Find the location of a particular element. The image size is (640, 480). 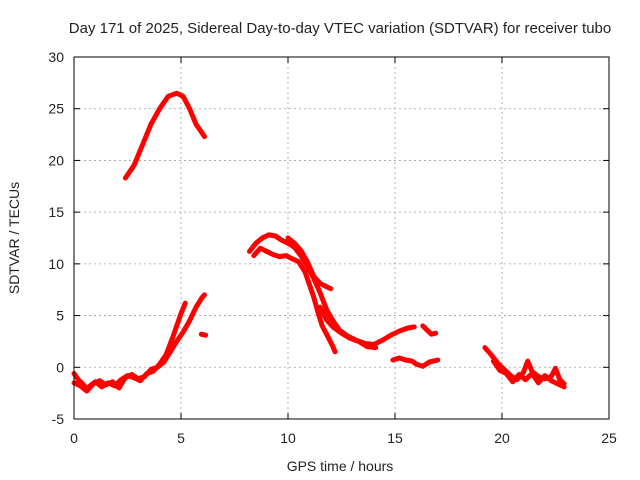

y-tick-label: -5 is located at coordinates (58, 419).